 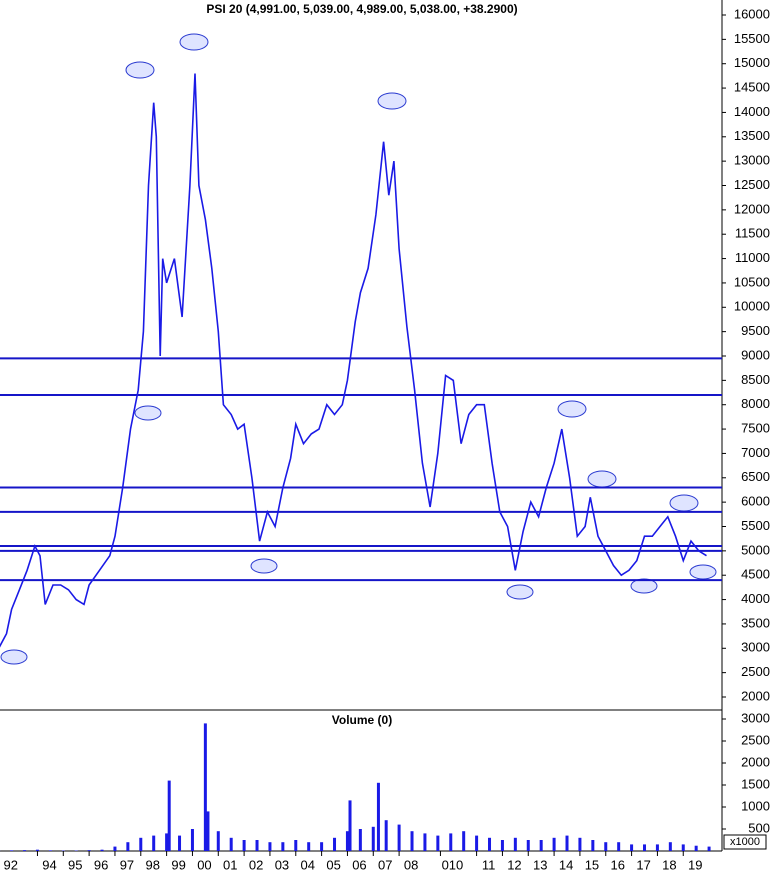 I want to click on y-tick-label: 11000, so click(x=752, y=257).